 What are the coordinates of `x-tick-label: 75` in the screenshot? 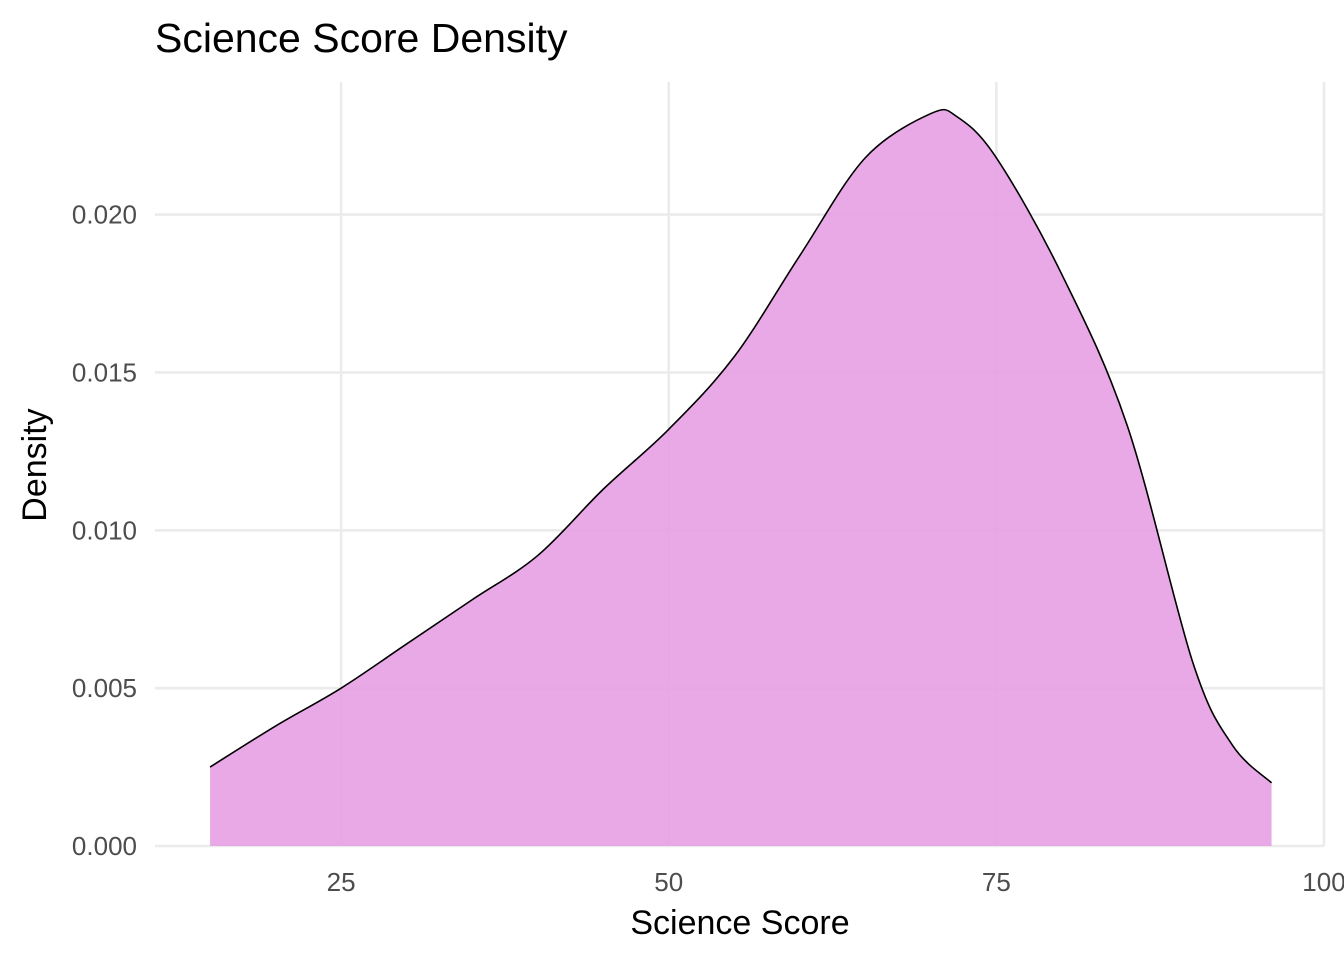 It's located at (996, 882).